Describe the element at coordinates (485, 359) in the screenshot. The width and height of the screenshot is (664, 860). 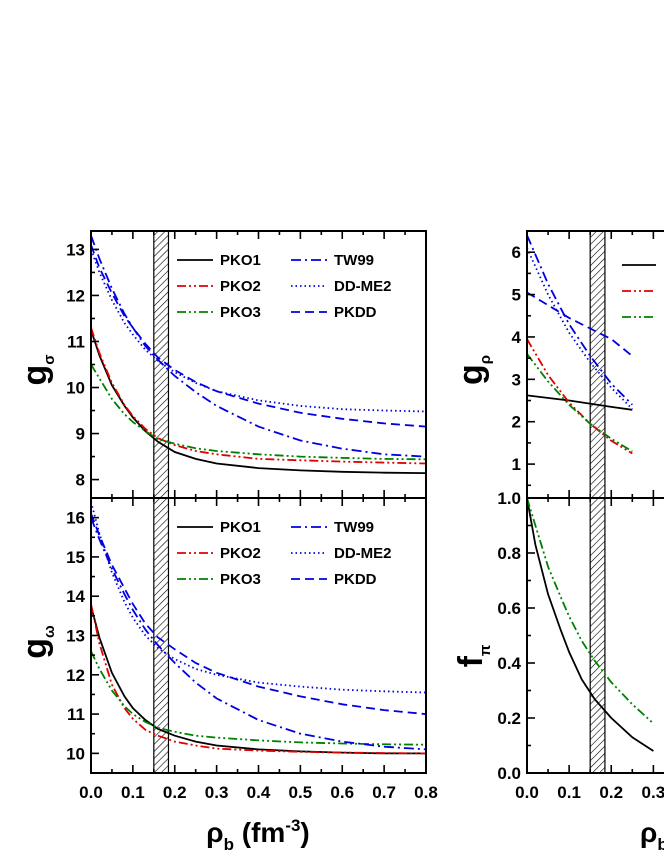
I see `g-rho-ylabel-sub: ρ` at that location.